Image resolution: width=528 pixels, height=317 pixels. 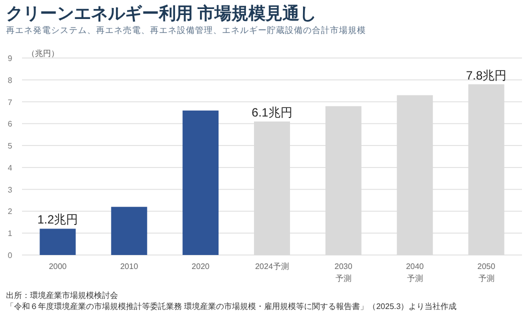 I want to click on title: クリーンエネルギー利用 市場規模見通し, so click(x=161, y=13).